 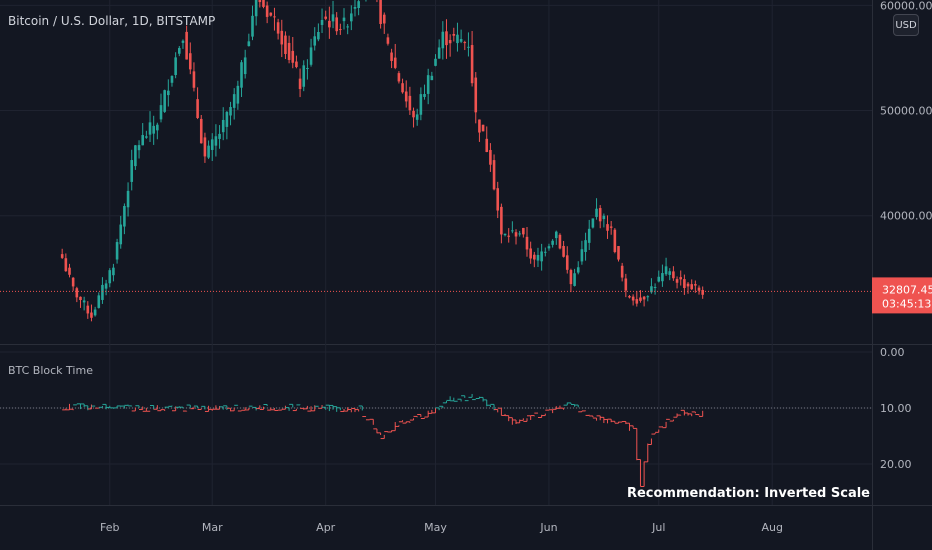 I want to click on x-tick-label: Mar, so click(x=212, y=527).